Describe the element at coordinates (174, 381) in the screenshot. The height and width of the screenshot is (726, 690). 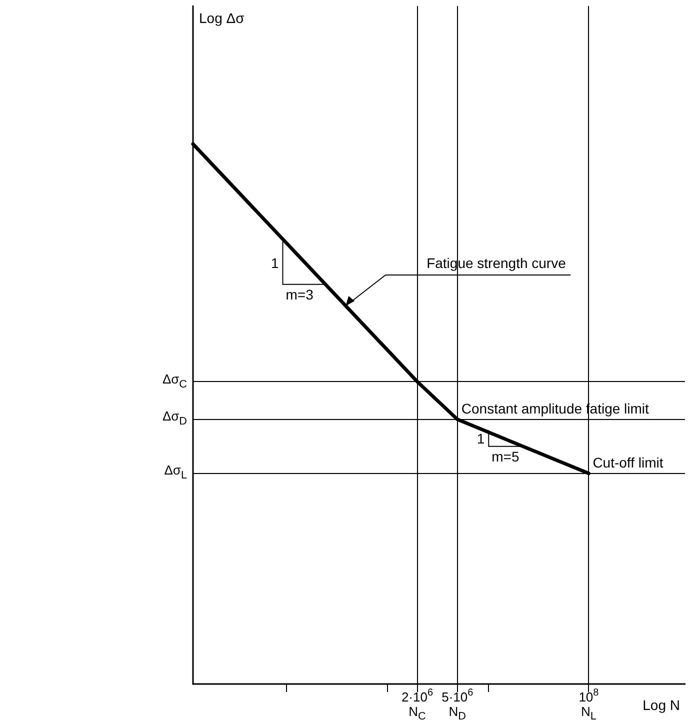
I see `ref-line-label: Δσ$_{C}$` at that location.